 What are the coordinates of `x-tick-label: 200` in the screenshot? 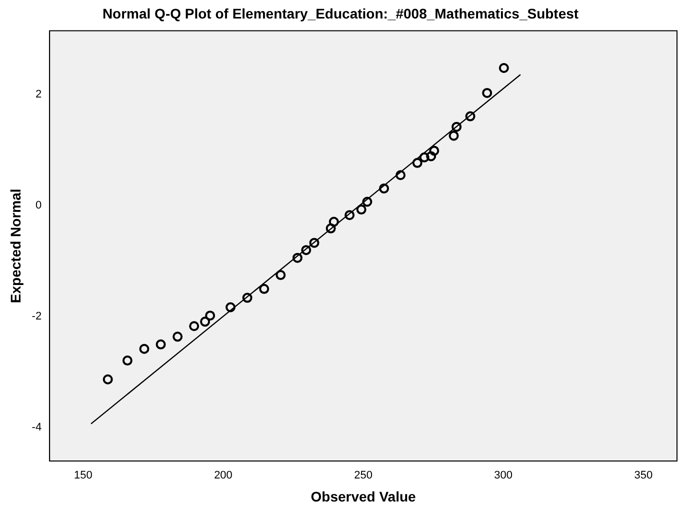 It's located at (223, 476).